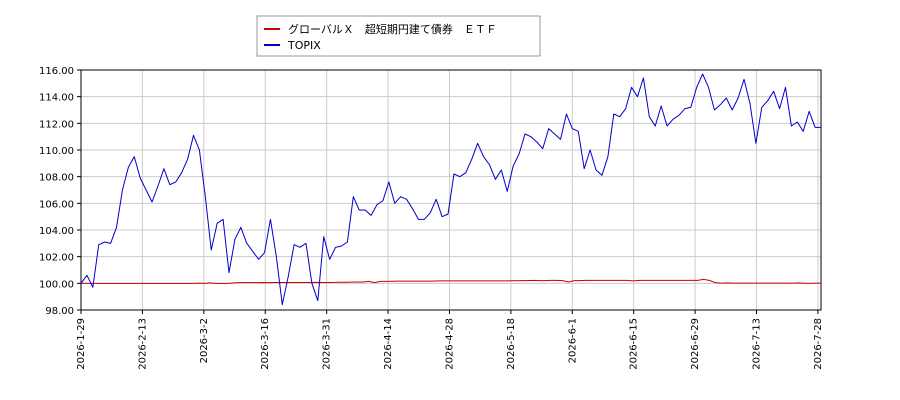 This screenshot has height=400, width=900. I want to click on legend-label-series-1: TOPIX, so click(304, 45).